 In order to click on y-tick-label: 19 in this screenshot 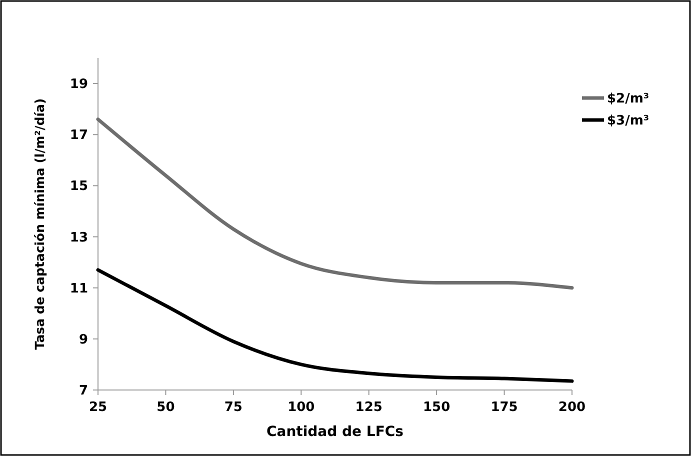, I will do `click(79, 84)`.